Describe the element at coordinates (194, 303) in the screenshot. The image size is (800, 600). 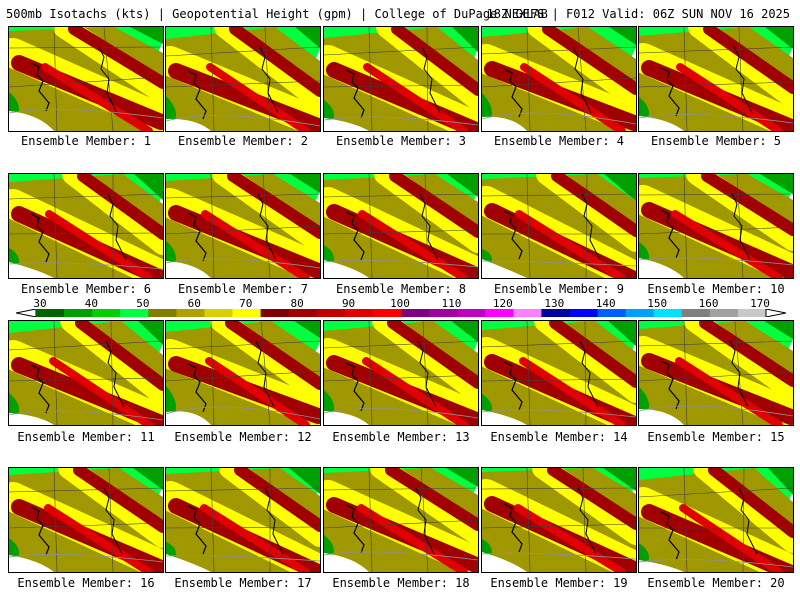
I see `colorbar-tick-label: 60` at that location.